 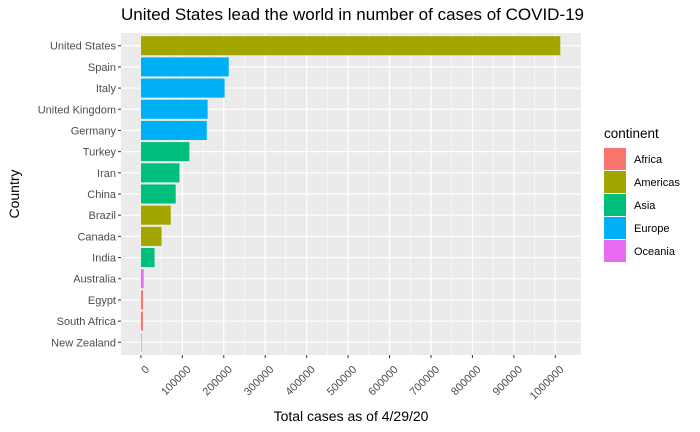 What do you see at coordinates (648, 160) in the screenshot?
I see `legend-label: Africa` at bounding box center [648, 160].